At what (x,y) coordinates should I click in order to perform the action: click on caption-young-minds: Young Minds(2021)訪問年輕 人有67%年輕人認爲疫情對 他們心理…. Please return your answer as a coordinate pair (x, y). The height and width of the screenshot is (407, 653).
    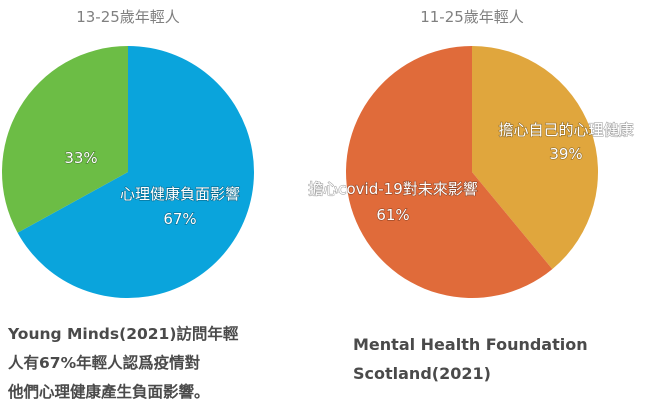
    Looking at the image, I should click on (123, 363).